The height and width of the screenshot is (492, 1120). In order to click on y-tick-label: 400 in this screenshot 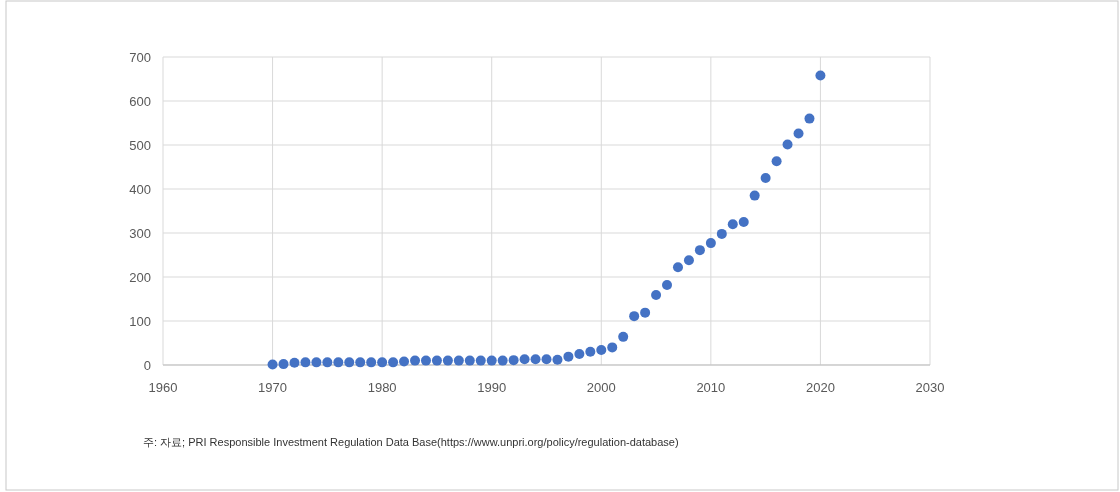, I will do `click(140, 189)`.